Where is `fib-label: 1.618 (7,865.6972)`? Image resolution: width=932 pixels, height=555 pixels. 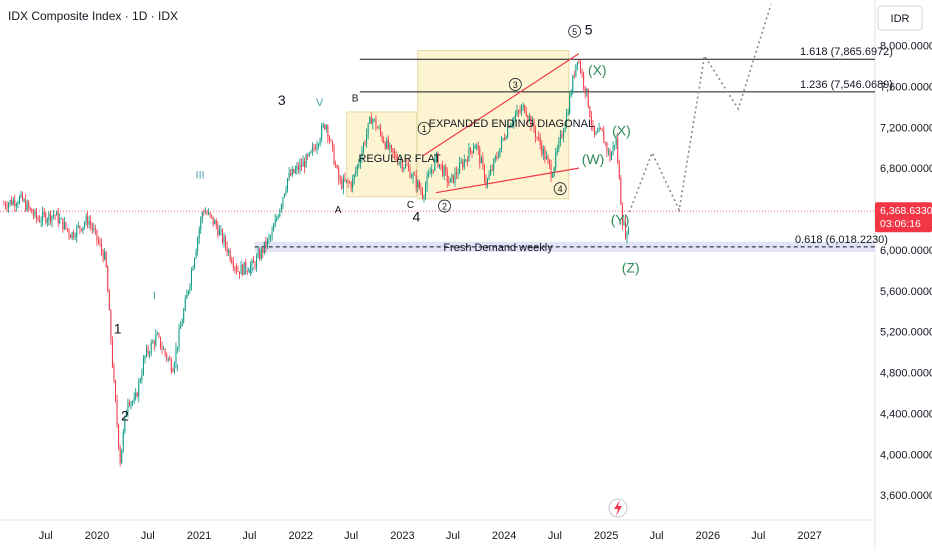
fib-label: 1.618 (7,865.6972) is located at coordinates (846, 52).